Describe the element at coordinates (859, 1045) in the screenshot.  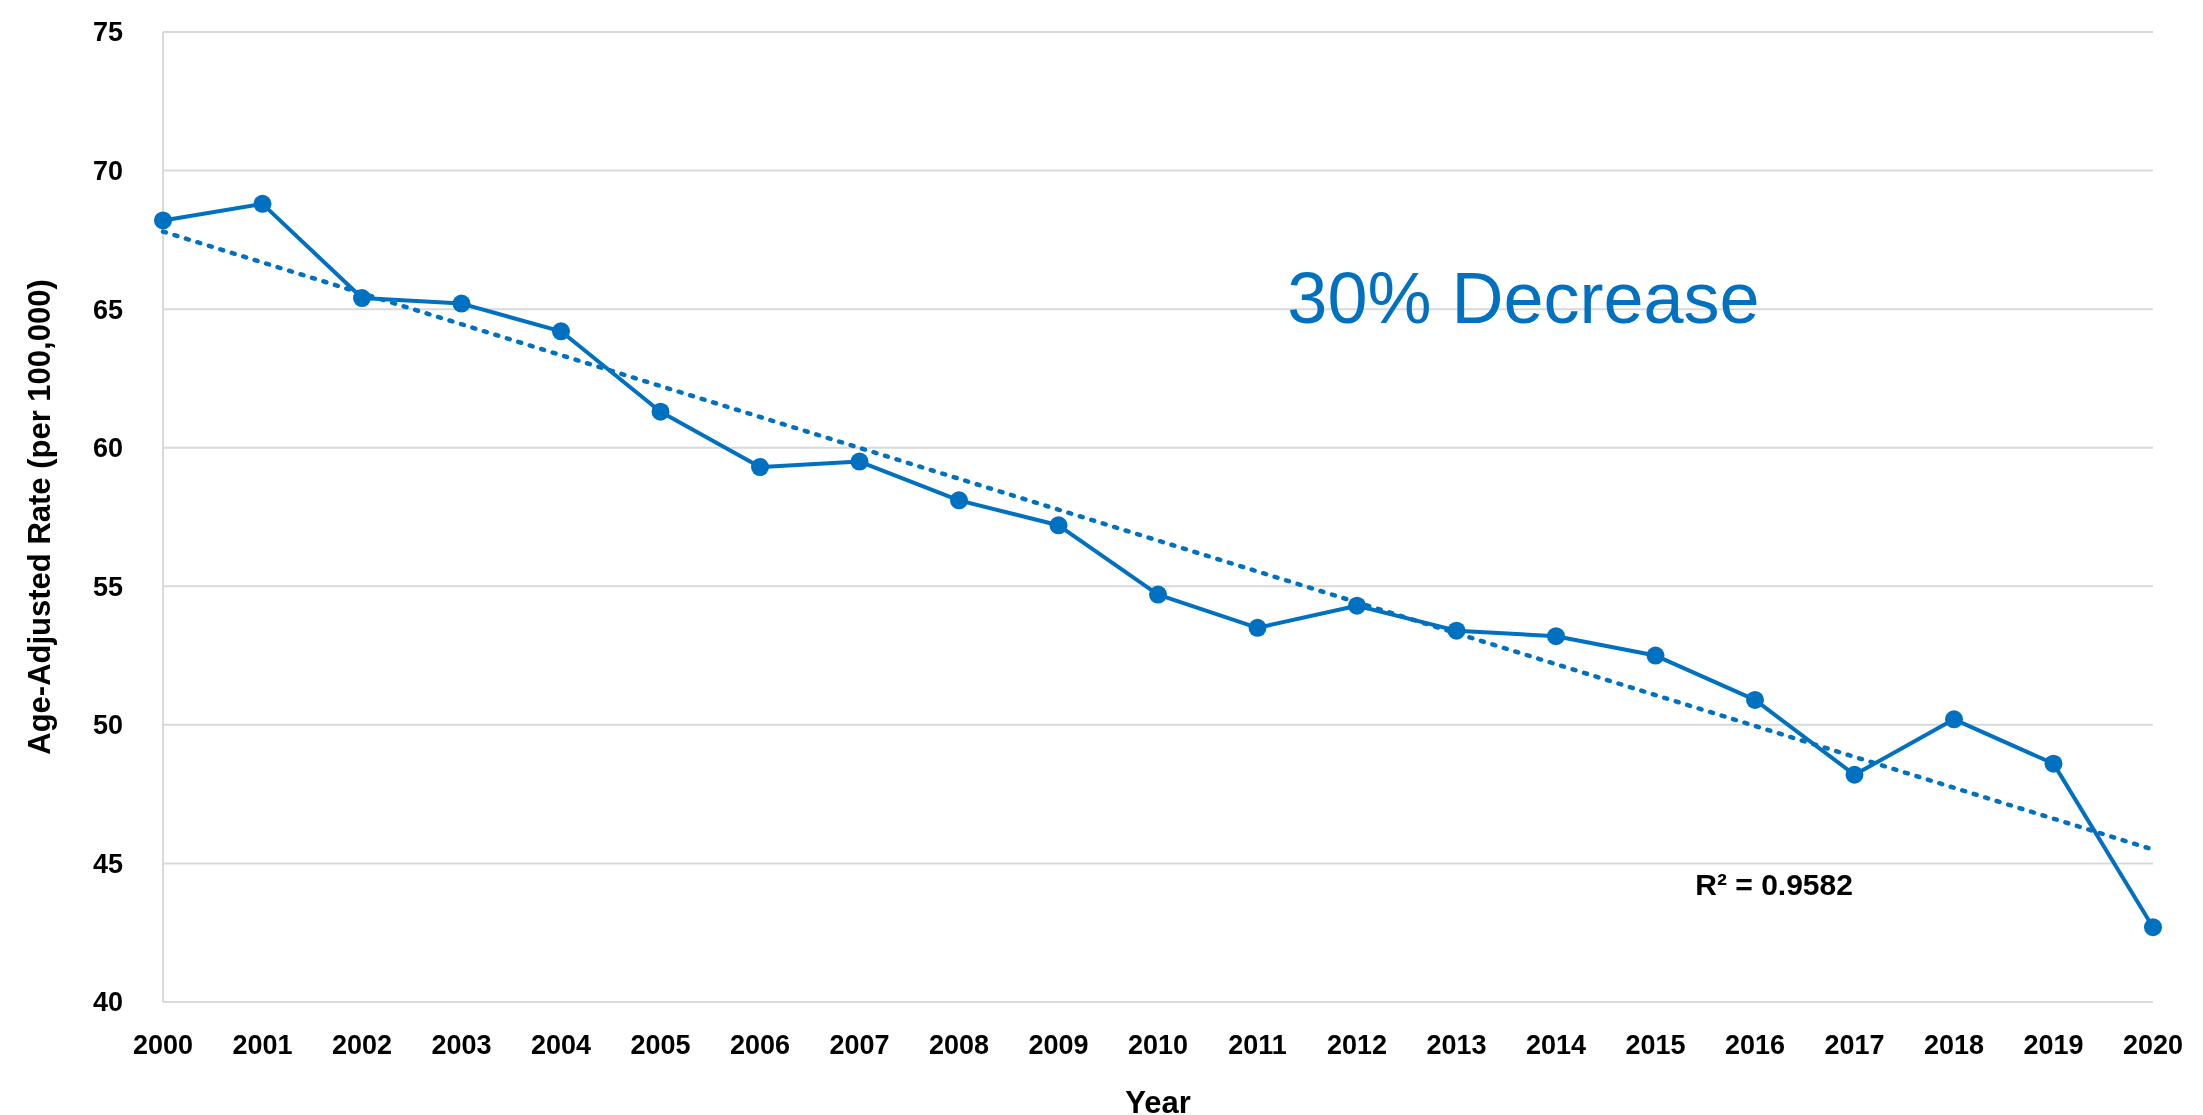
I see `x-tick-label: 2007` at that location.